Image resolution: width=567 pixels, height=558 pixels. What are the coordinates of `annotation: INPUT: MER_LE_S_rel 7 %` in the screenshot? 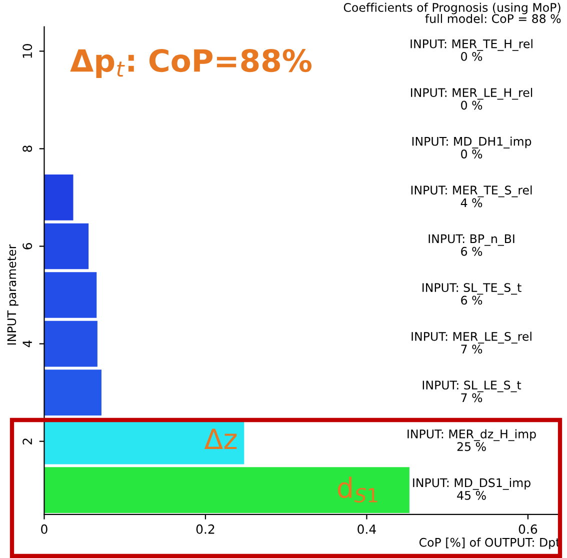 It's located at (472, 343).